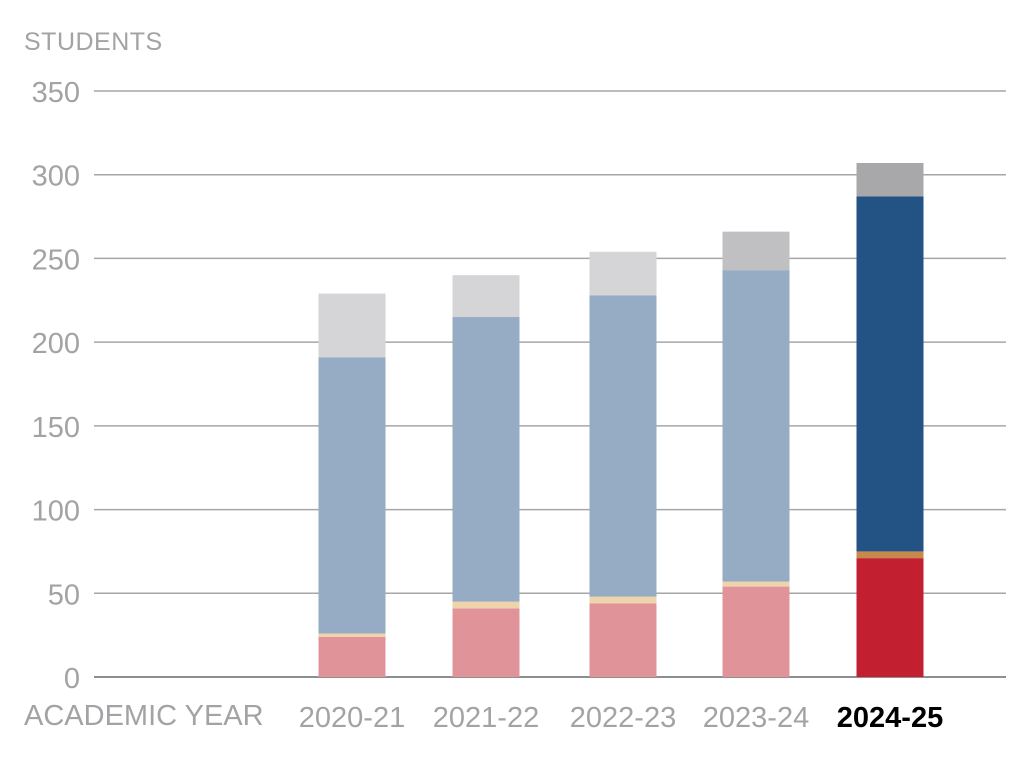 This screenshot has width=1022, height=769. What do you see at coordinates (56, 344) in the screenshot?
I see `y-tick-label: 200` at bounding box center [56, 344].